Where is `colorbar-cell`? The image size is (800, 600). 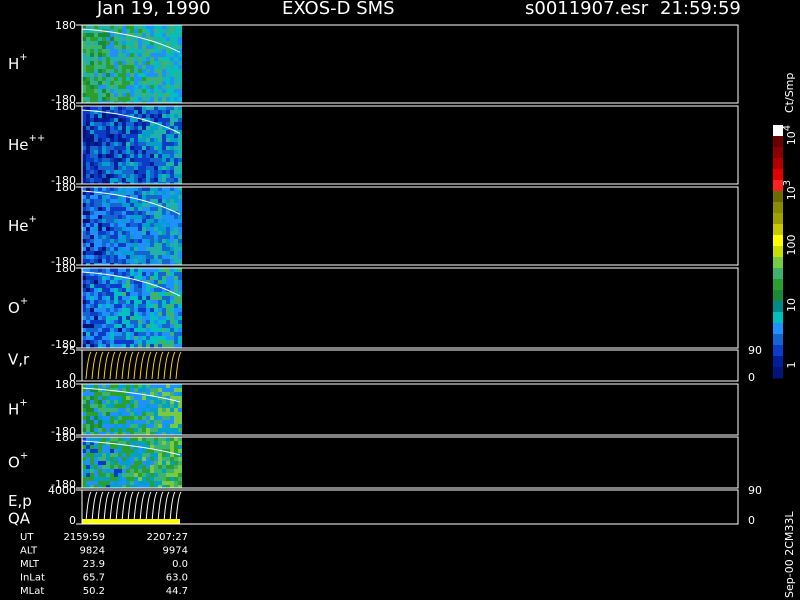
colorbar-cell is located at coordinates (778, 241).